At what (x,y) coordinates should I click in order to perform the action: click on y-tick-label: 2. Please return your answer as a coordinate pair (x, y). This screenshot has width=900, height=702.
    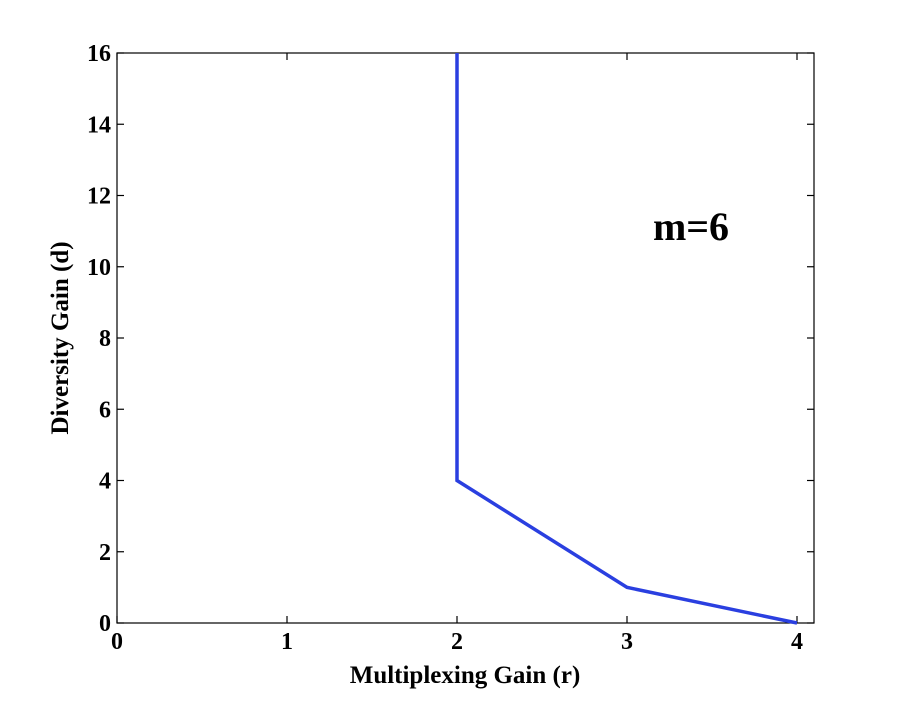
    Looking at the image, I should click on (105, 553).